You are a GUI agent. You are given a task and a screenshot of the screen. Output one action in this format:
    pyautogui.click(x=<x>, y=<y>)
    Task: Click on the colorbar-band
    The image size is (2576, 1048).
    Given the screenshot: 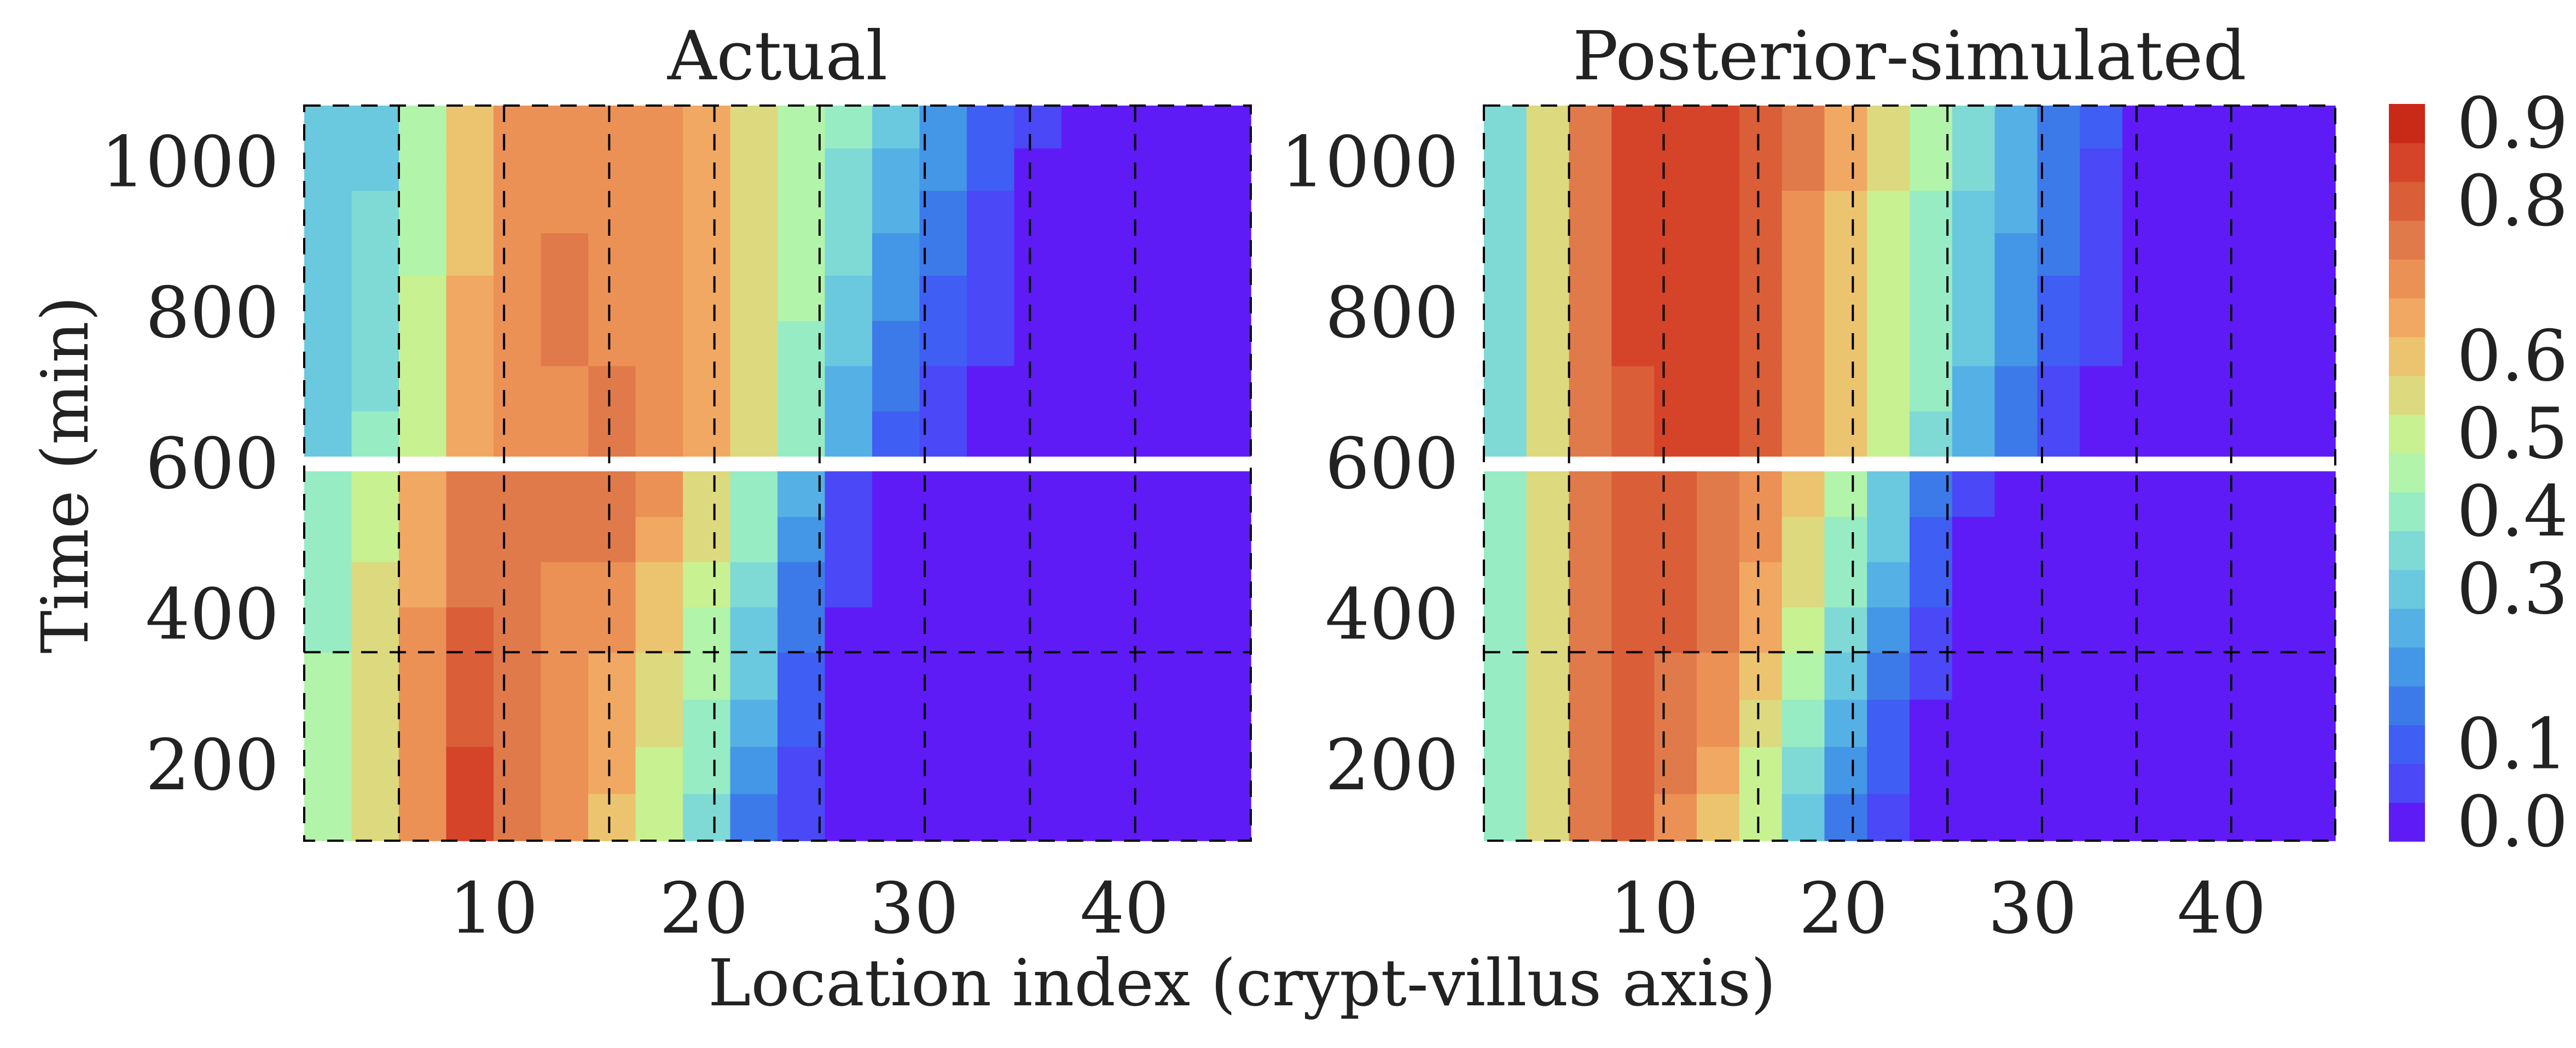 What is the action you would take?
    pyautogui.click(x=2407, y=666)
    